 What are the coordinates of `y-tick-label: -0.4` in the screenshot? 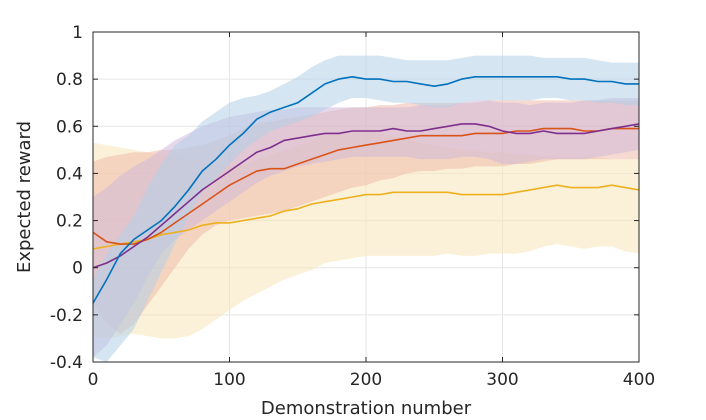 It's located at (66, 363).